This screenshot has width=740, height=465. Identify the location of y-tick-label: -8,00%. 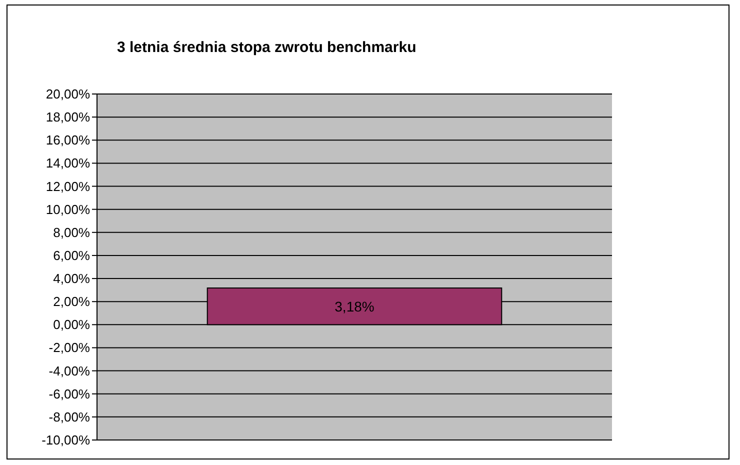
(69, 416).